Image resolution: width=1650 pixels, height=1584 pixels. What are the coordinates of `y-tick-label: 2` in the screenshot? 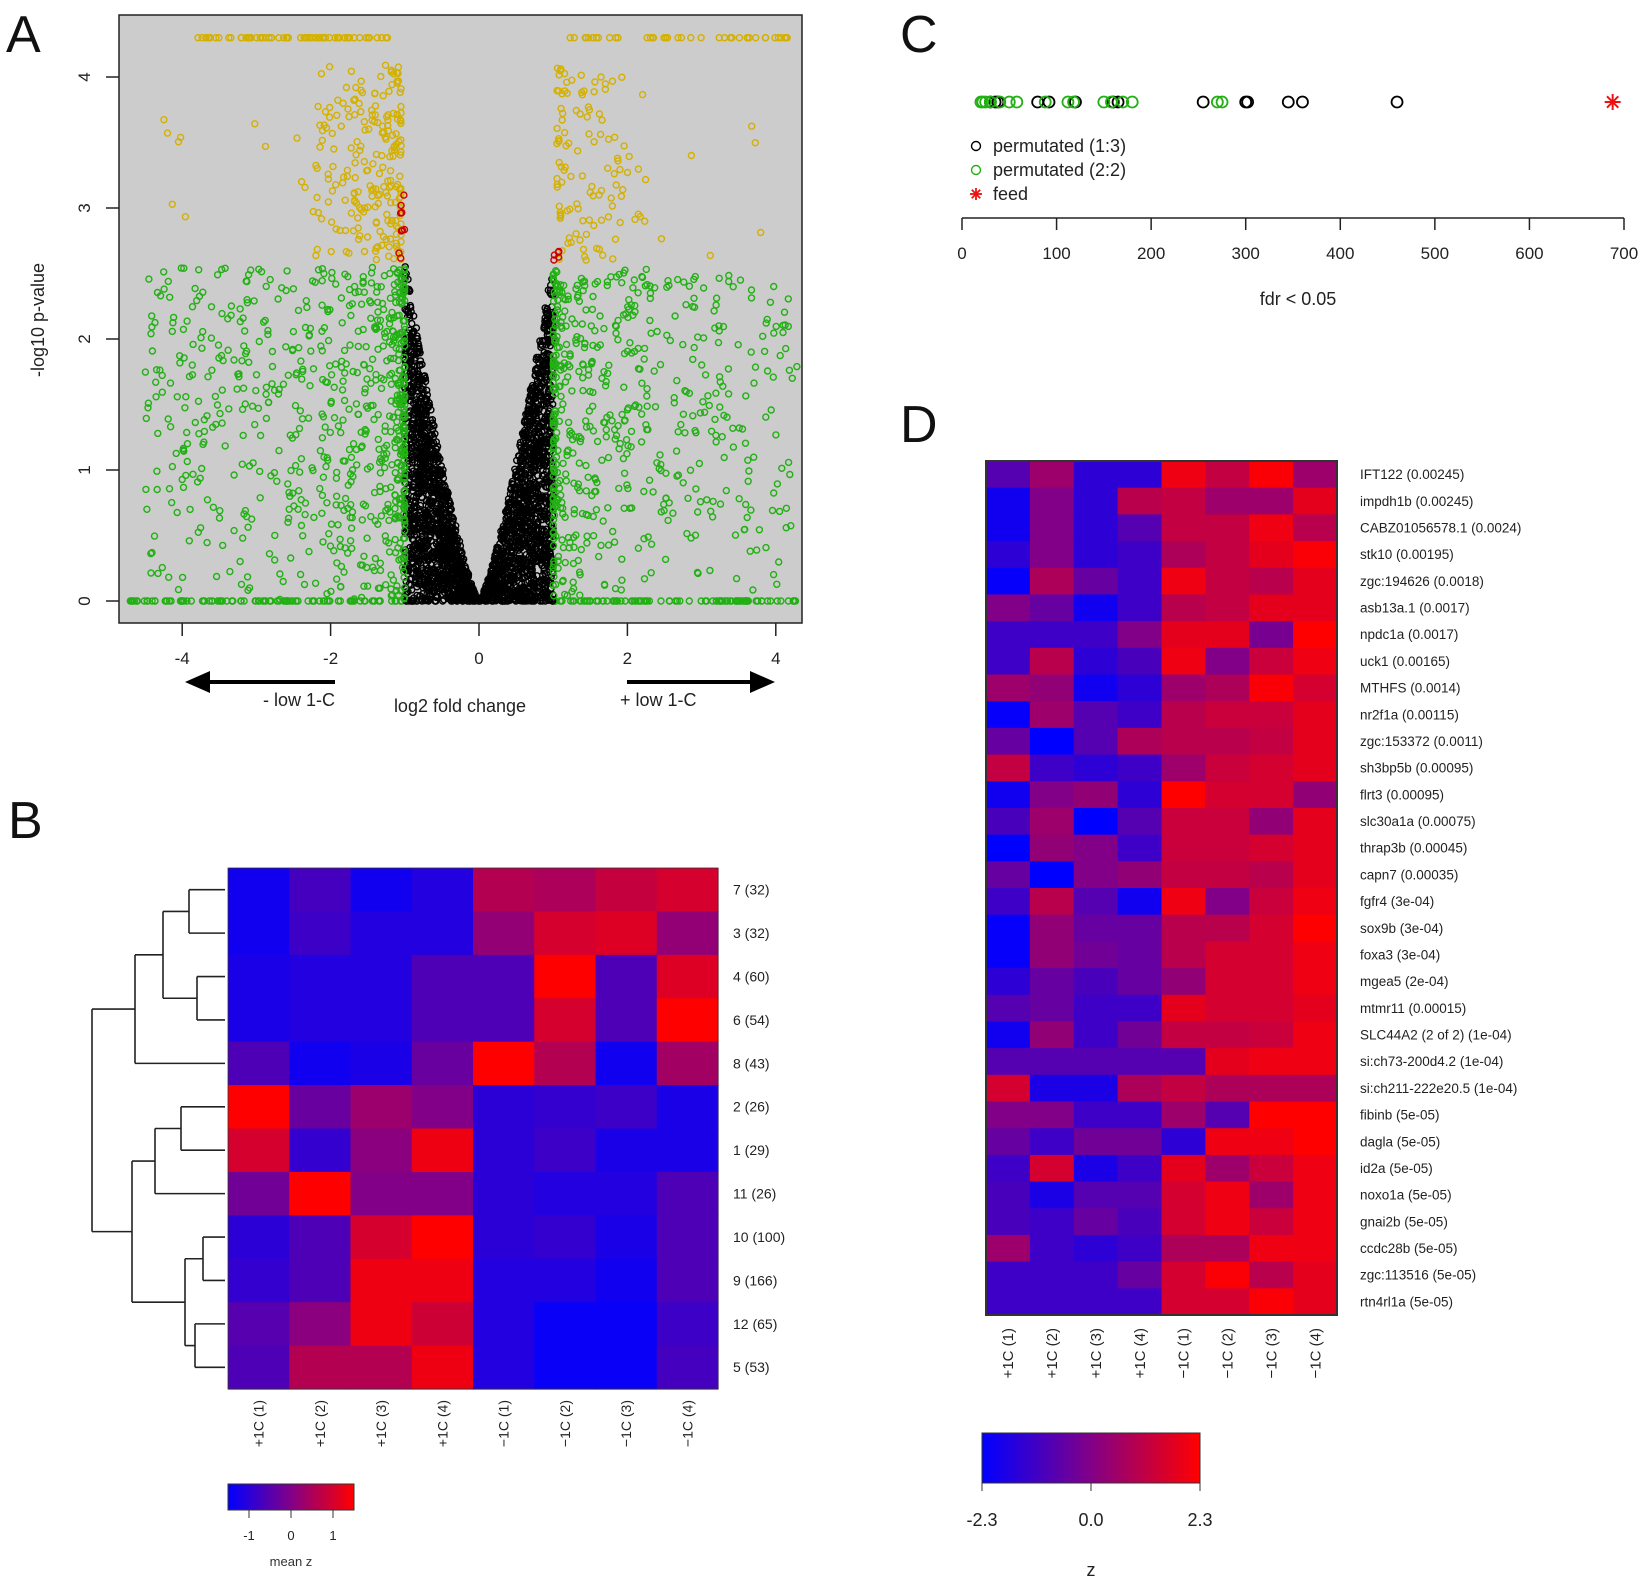 It's located at (84, 338).